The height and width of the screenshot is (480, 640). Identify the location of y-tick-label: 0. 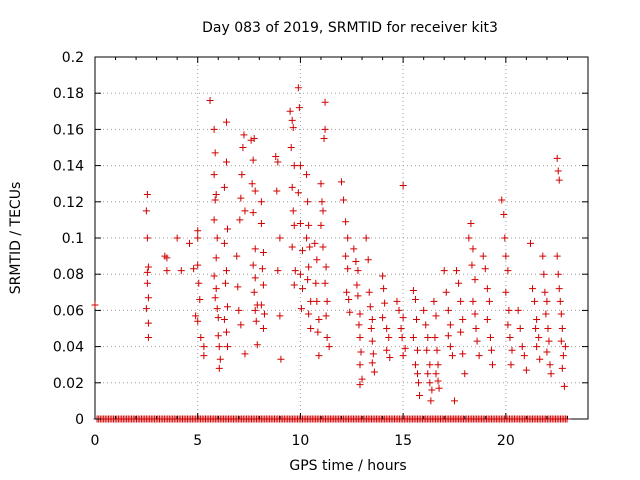
(79, 420).